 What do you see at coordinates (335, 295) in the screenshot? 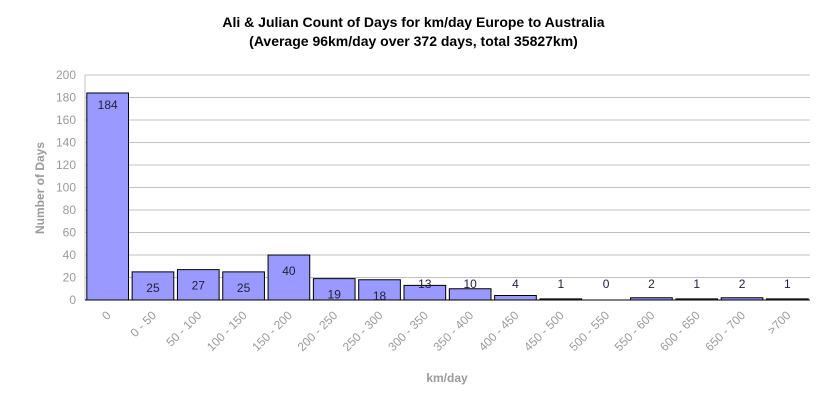
I see `data-label: 19` at bounding box center [335, 295].